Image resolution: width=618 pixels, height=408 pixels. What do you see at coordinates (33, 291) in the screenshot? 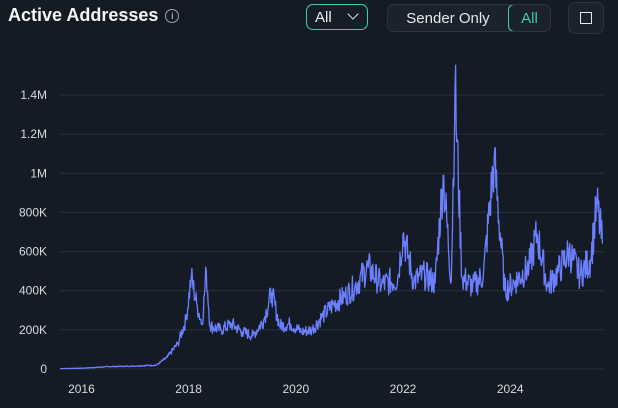
I see `y-tick-label: 400K` at bounding box center [33, 291].